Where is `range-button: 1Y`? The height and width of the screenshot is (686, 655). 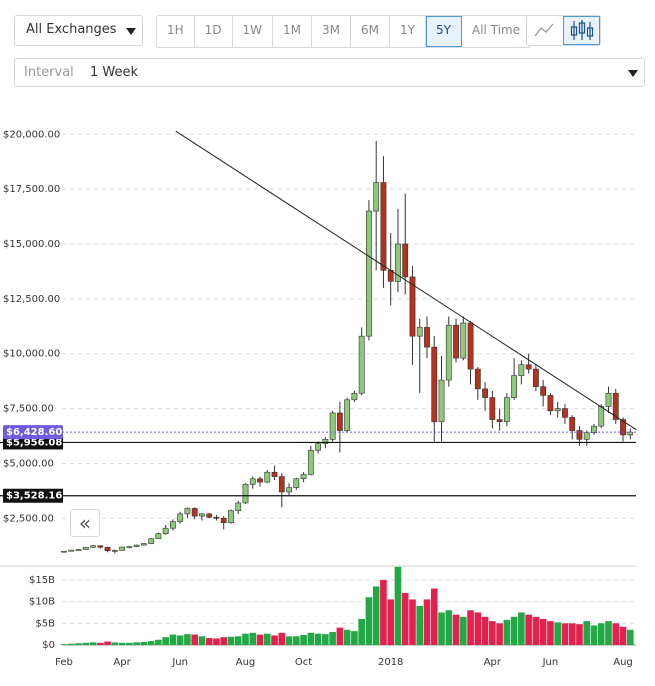 range-button: 1Y is located at coordinates (408, 31).